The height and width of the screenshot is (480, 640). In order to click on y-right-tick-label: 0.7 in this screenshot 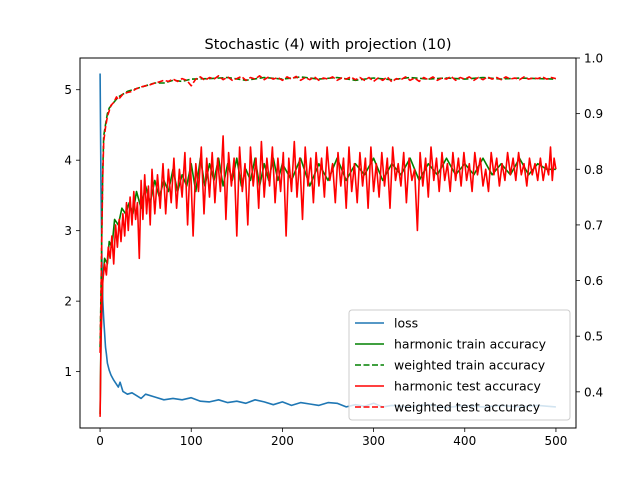, I will do `click(593, 225)`.